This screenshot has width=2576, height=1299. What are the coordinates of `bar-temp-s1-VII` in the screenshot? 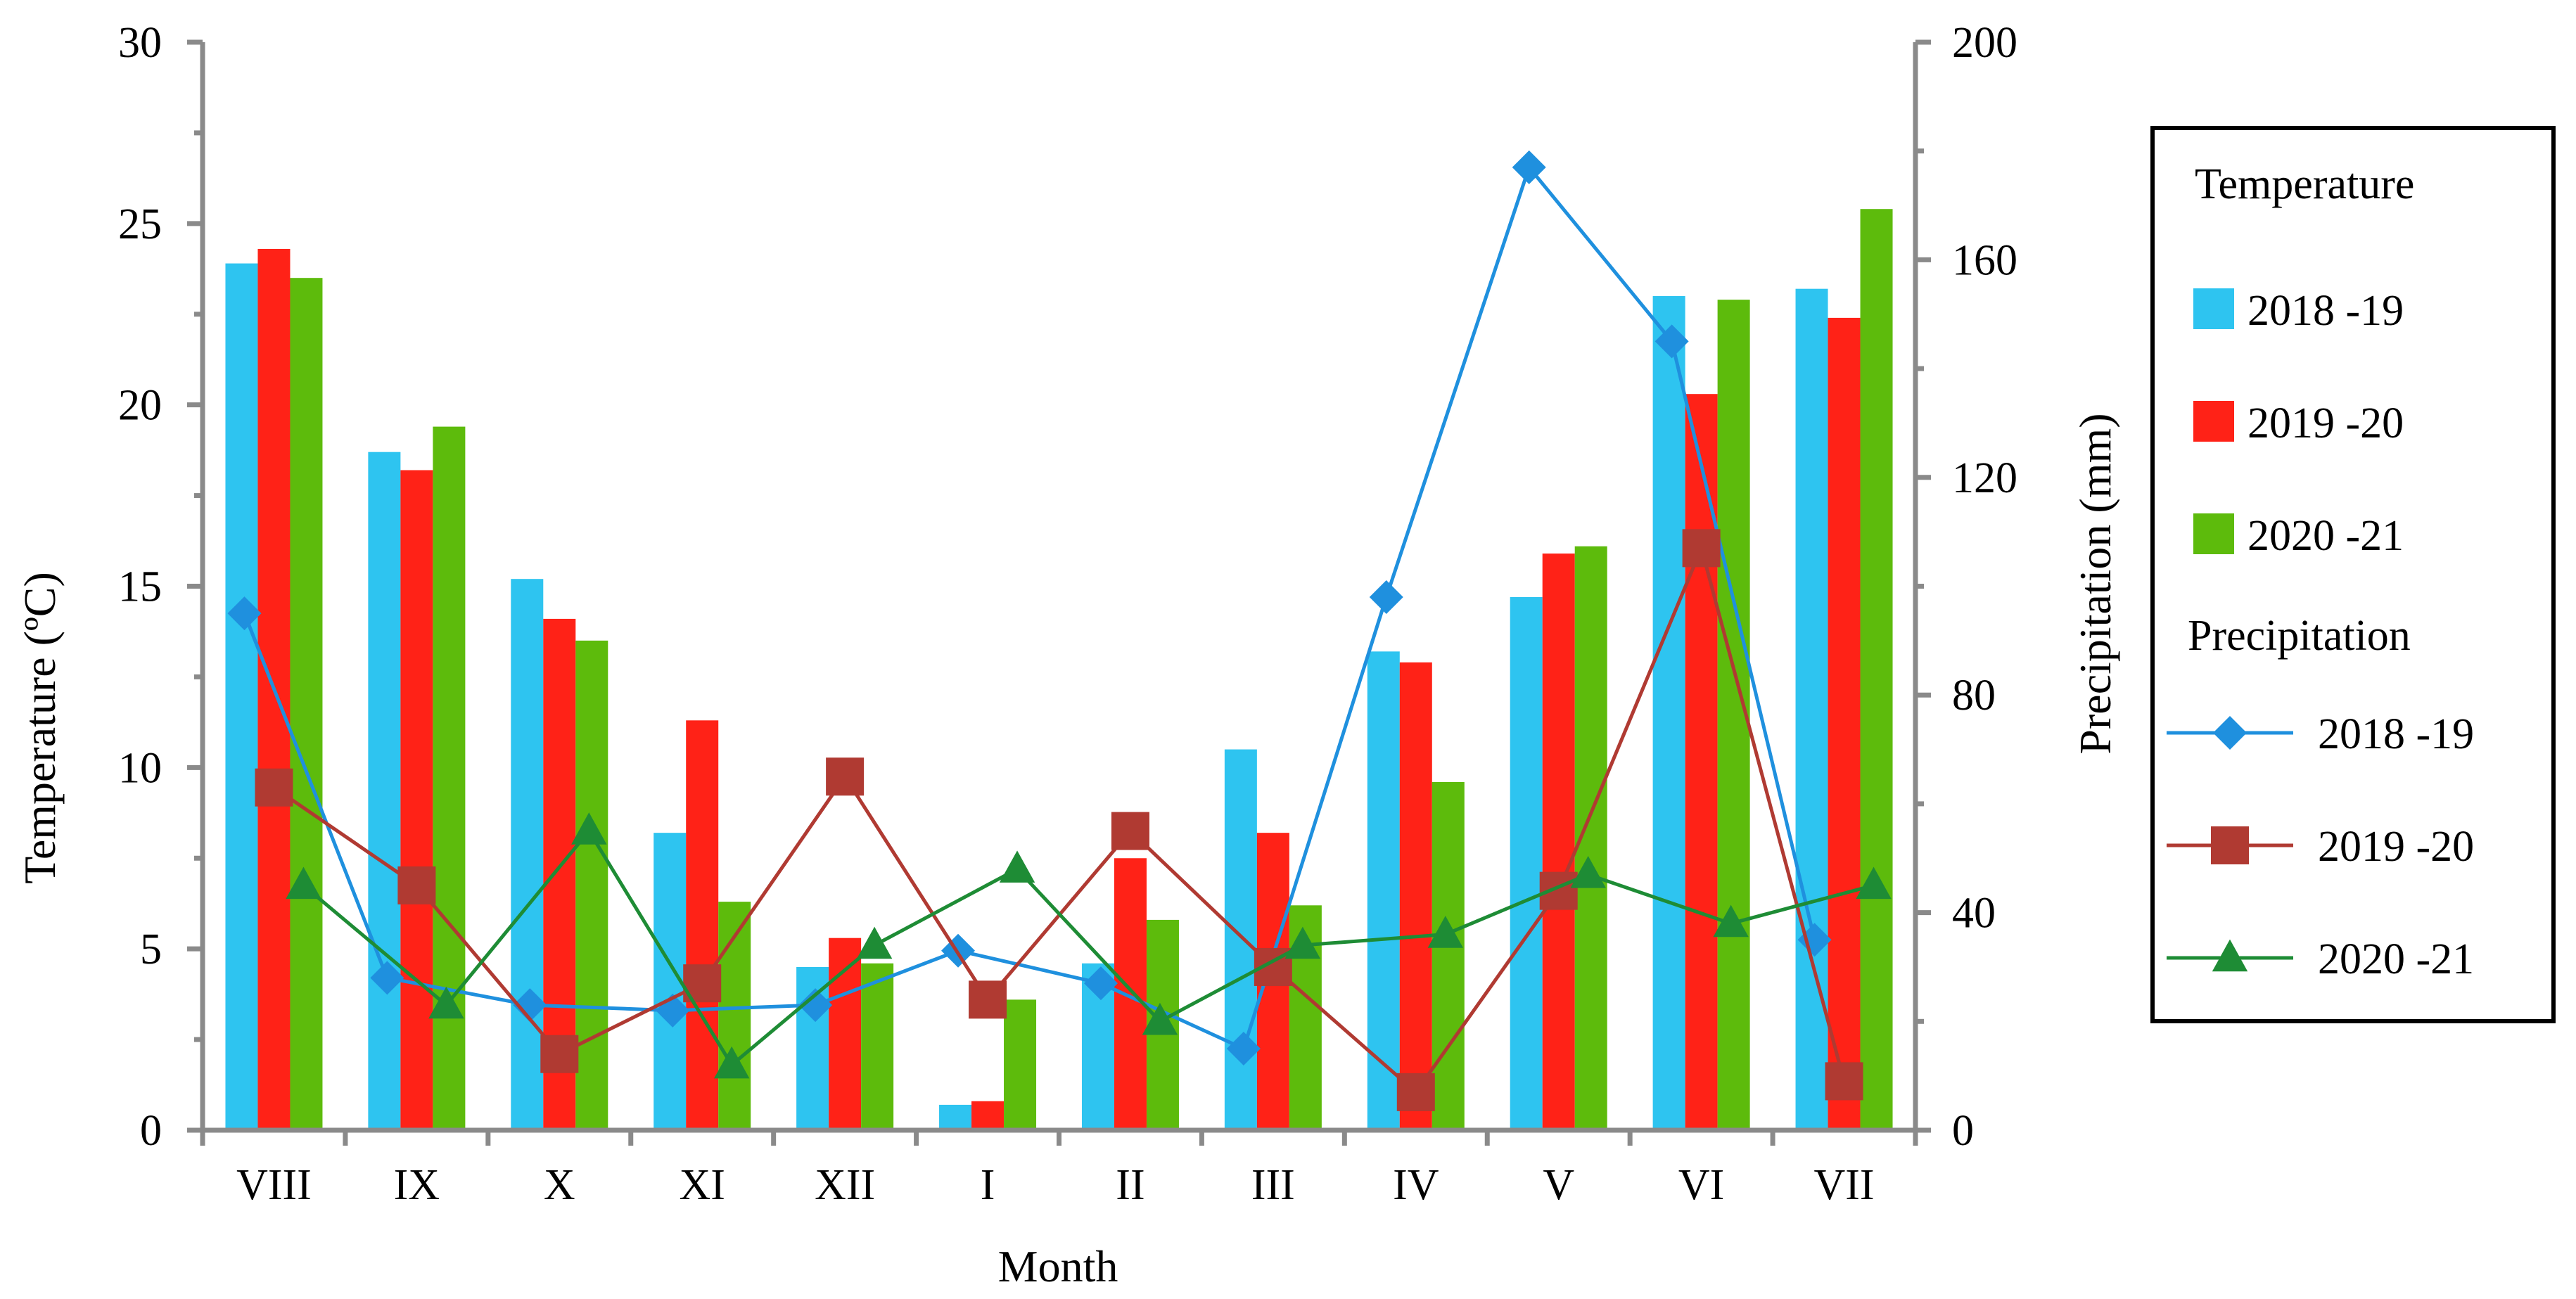 It's located at (1811, 709).